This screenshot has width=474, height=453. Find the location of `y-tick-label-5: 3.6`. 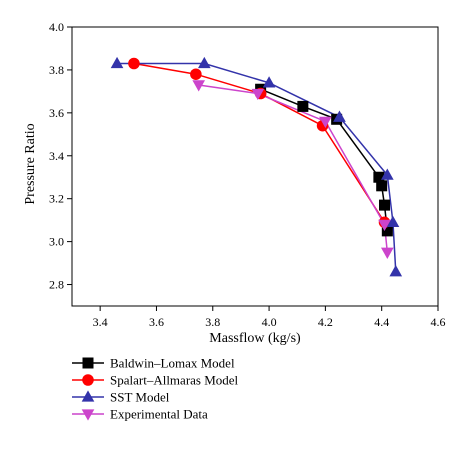

y-tick-label-5: 3.6 is located at coordinates (56, 113).